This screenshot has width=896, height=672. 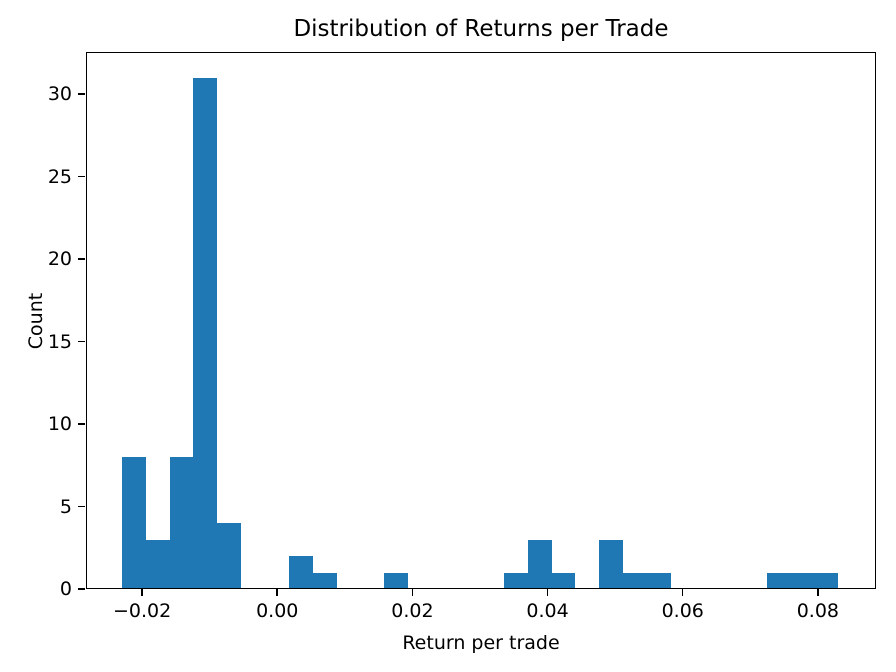 I want to click on y-tick-label: 5, so click(x=65, y=506).